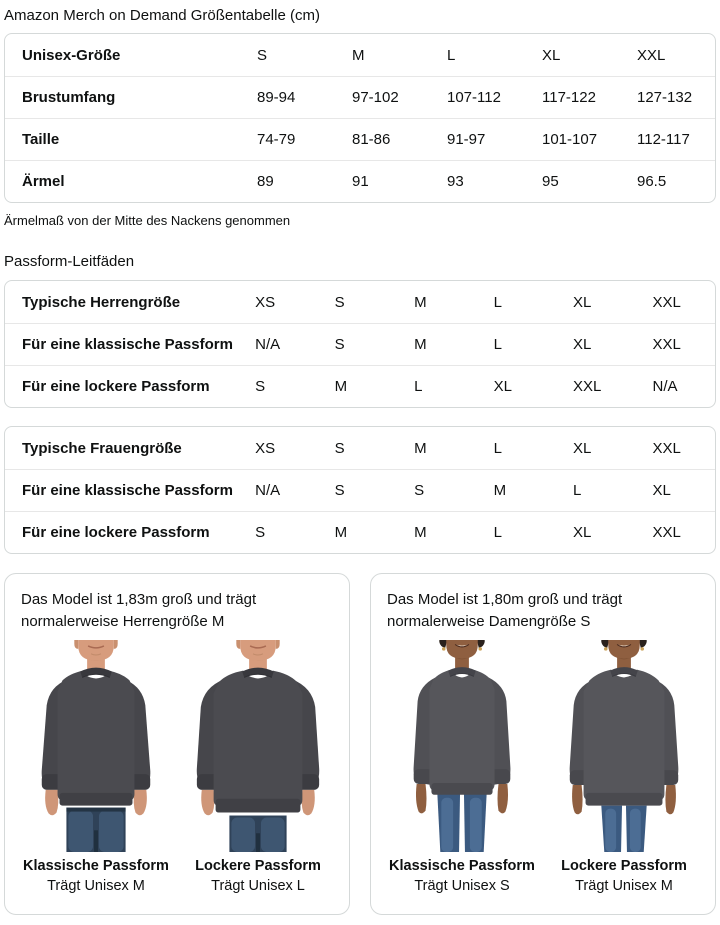 Image resolution: width=720 pixels, height=925 pixels. Describe the element at coordinates (550, 181) in the screenshot. I see `value-cell: 95` at that location.